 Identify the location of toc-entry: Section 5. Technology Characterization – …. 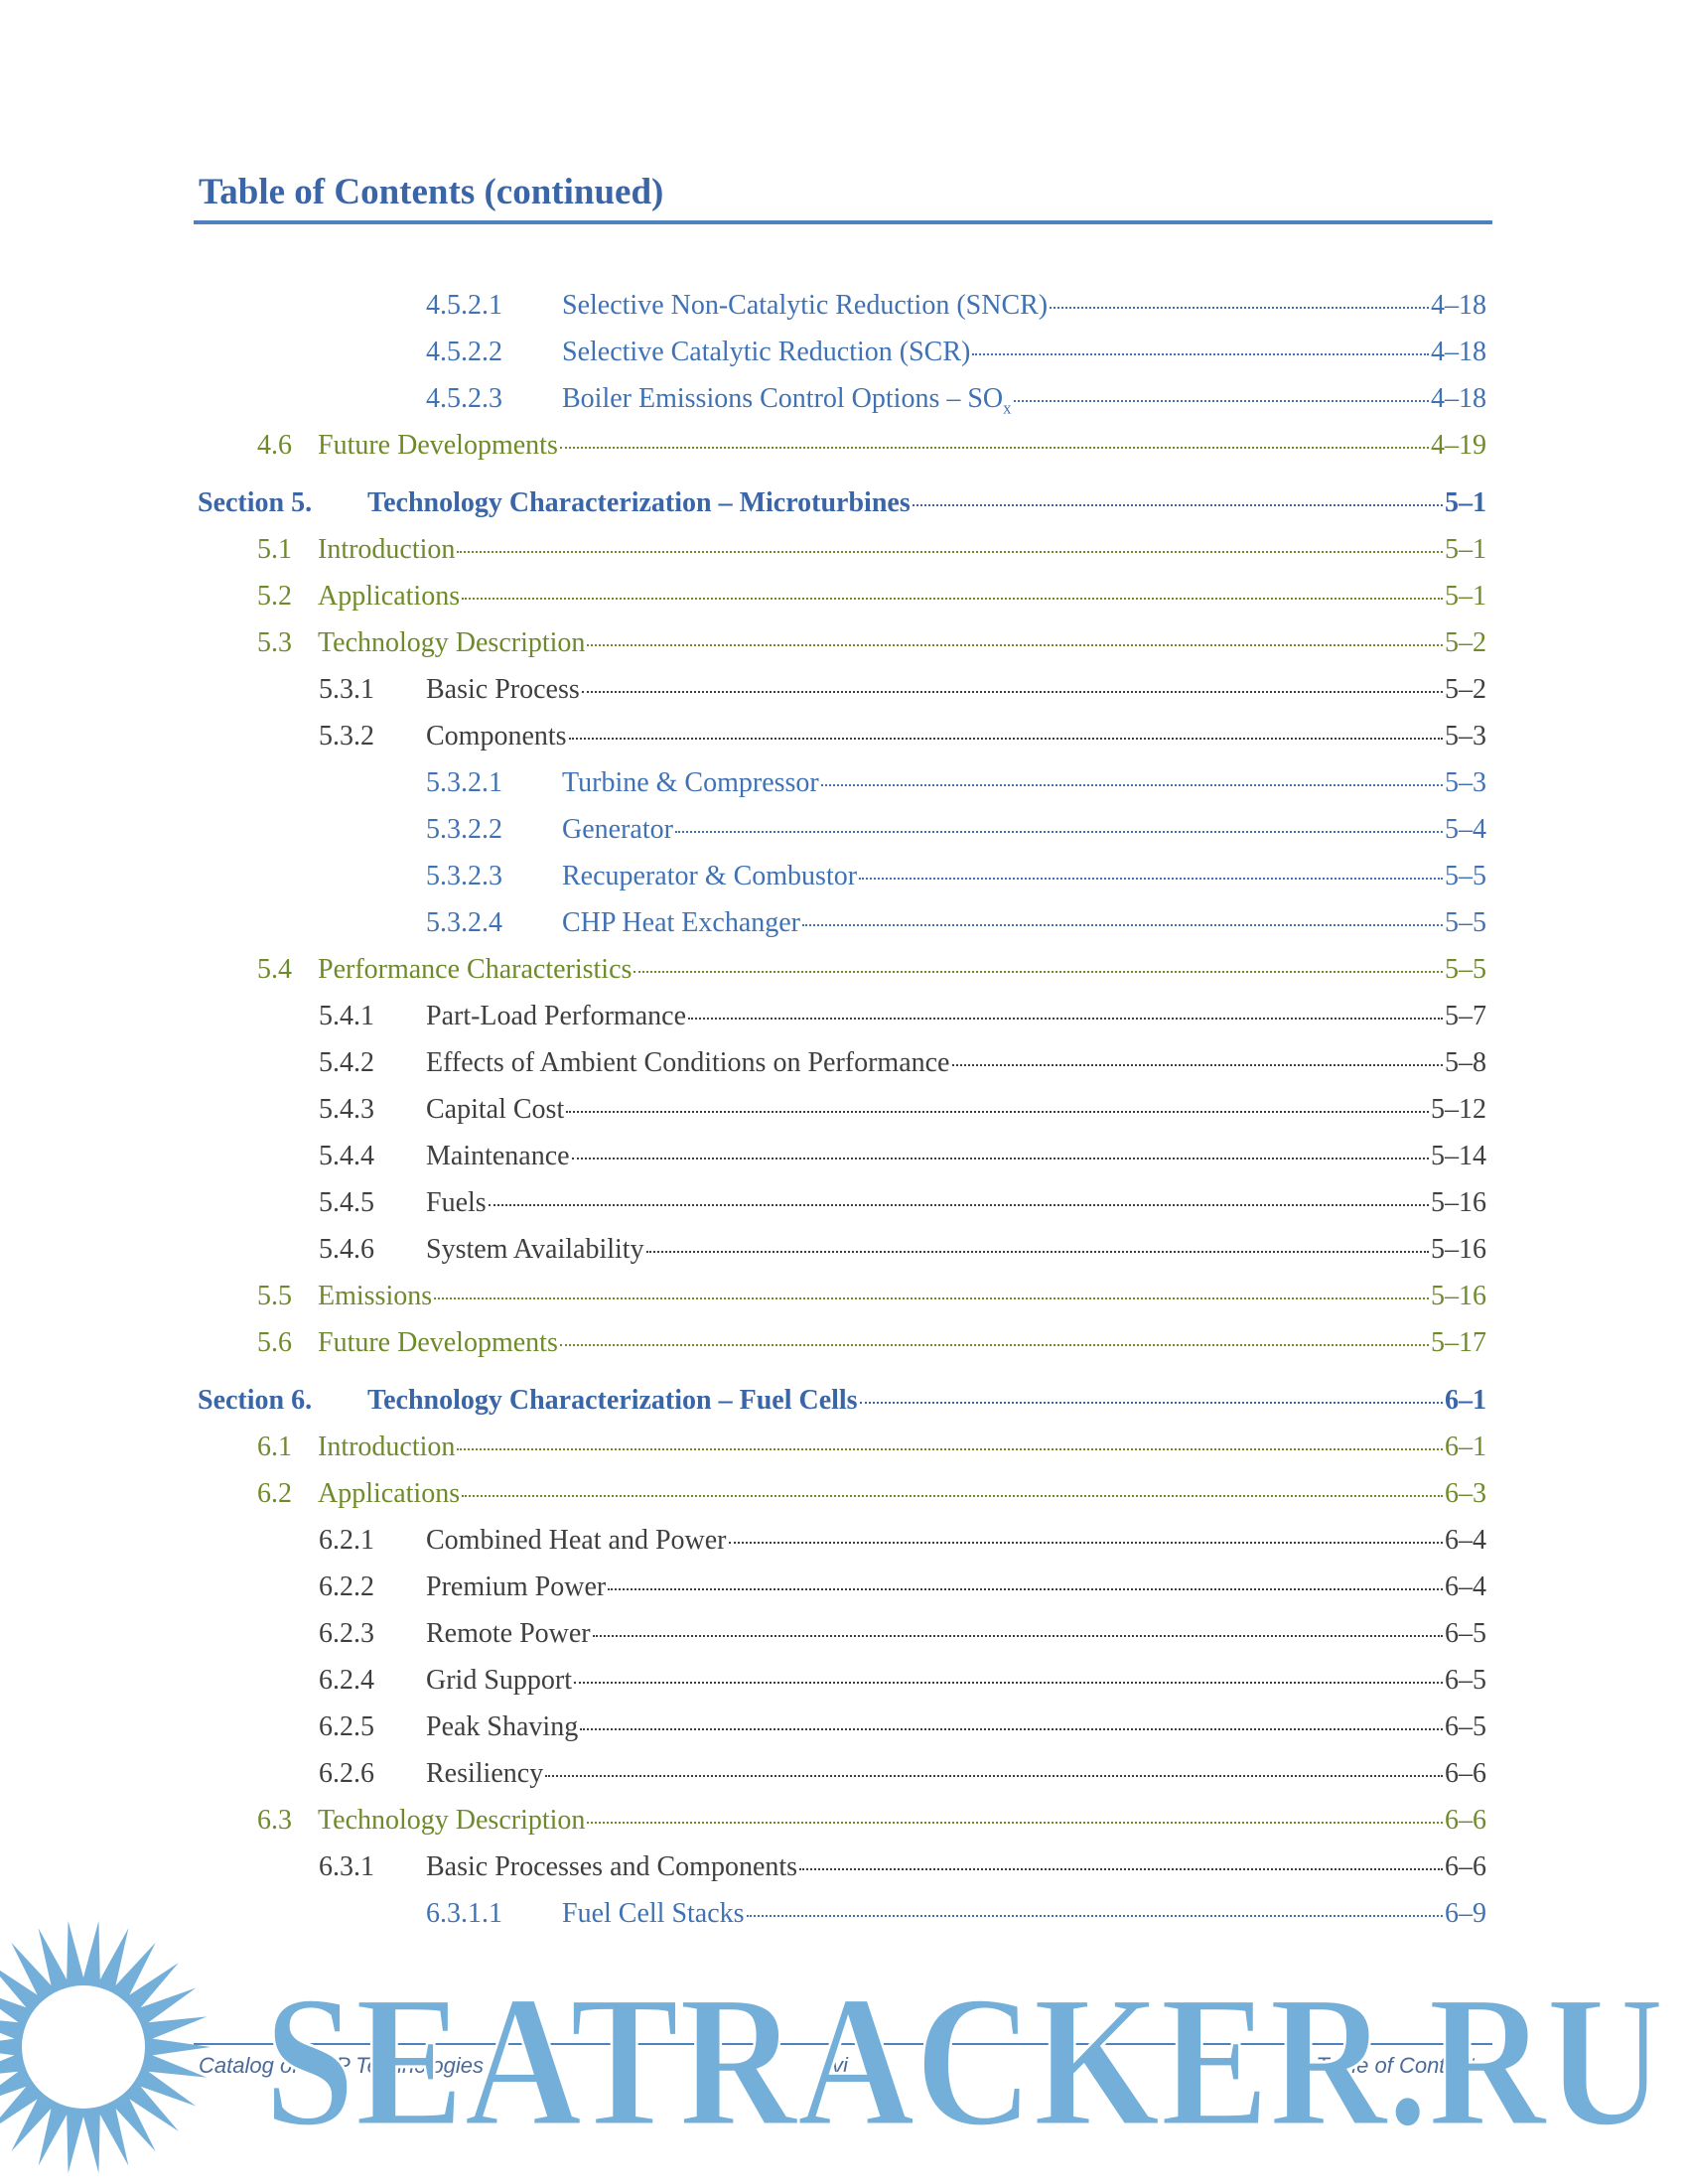
(842, 507).